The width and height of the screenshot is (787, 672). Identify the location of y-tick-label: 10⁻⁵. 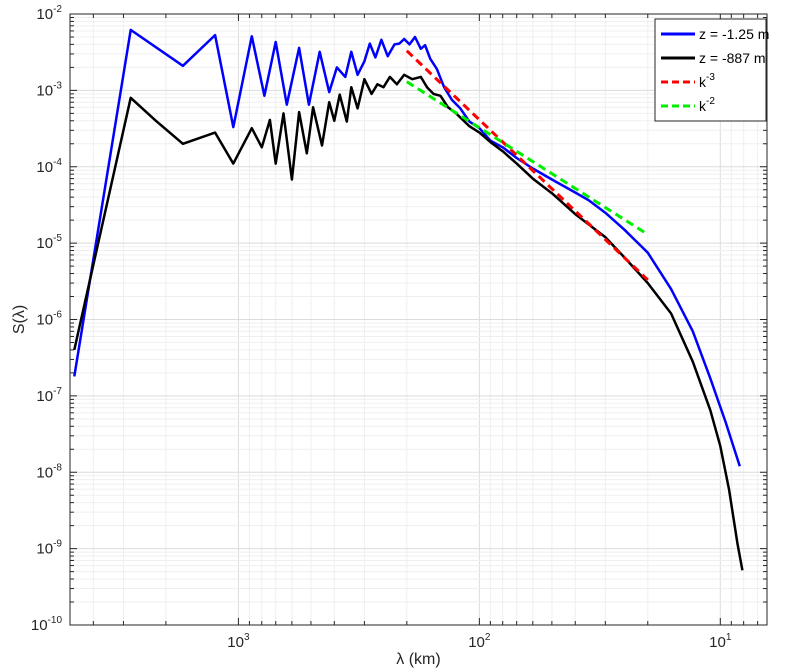
(49, 242).